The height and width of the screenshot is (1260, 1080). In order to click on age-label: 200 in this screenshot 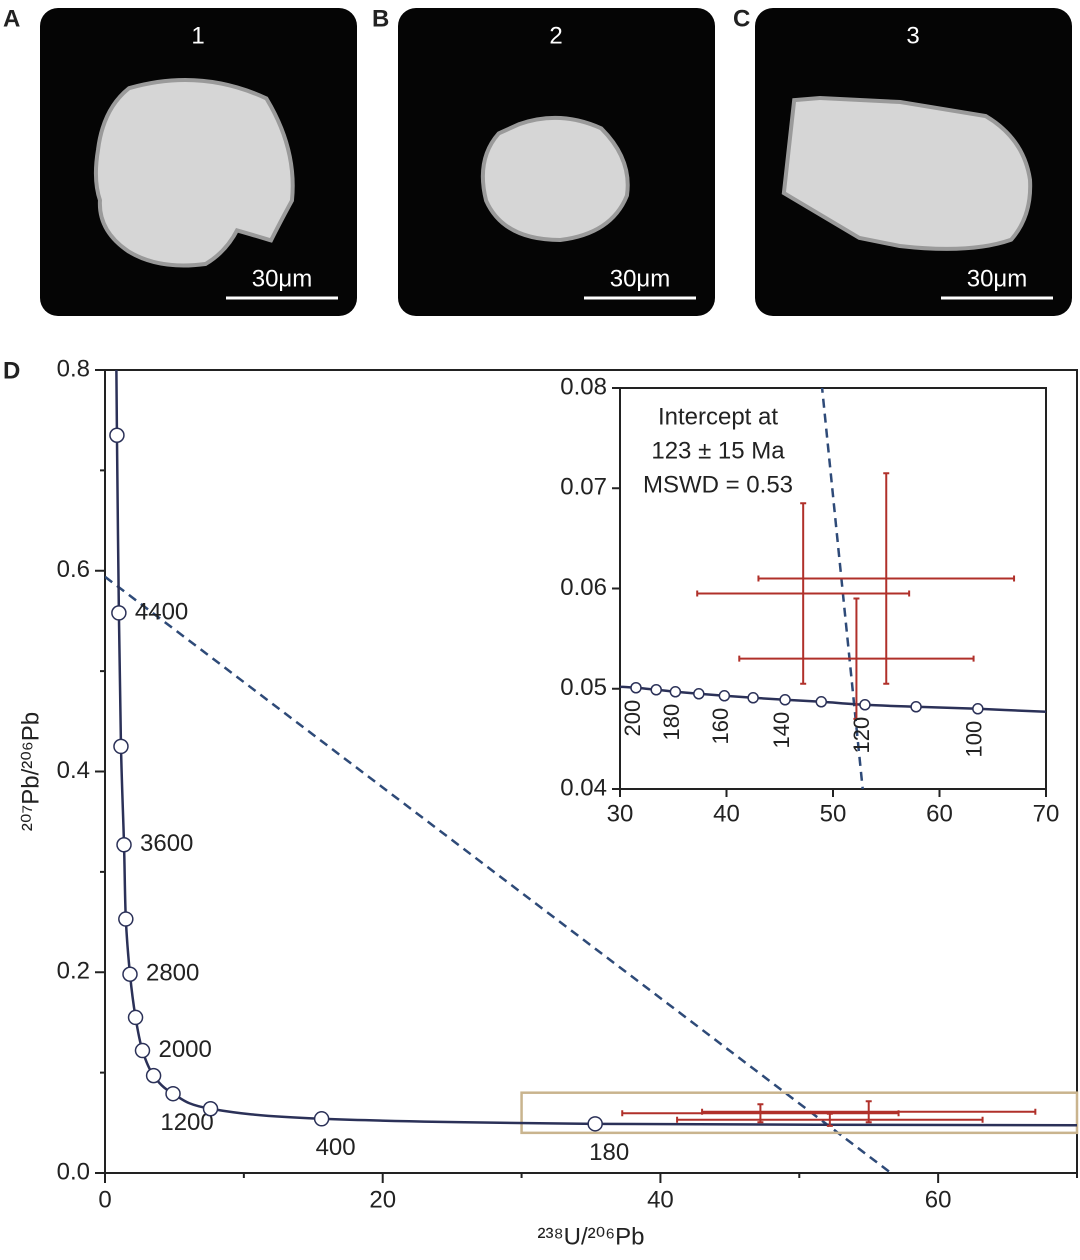, I will do `click(632, 718)`.